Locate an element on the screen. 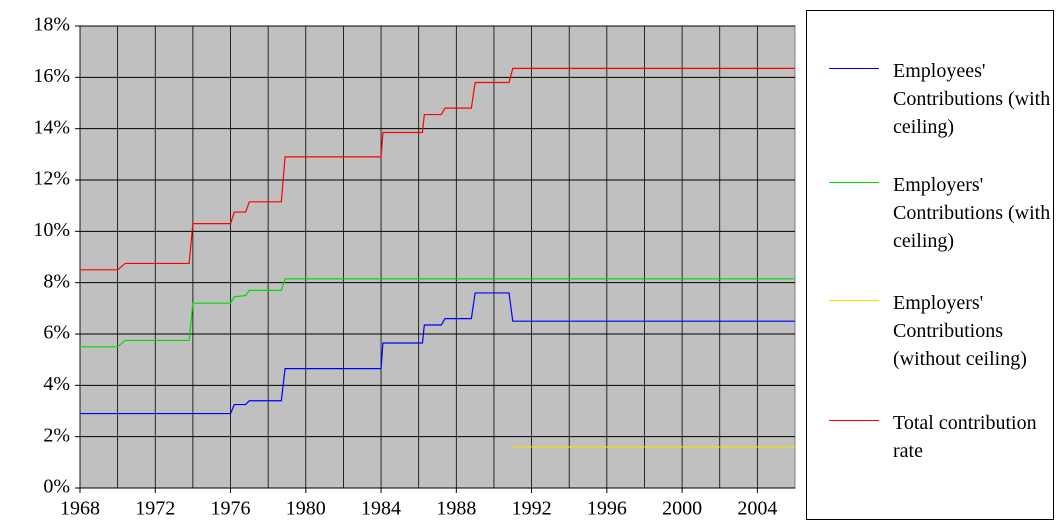 The image size is (1058, 523). x-tick-label: 2000 is located at coordinates (682, 509).